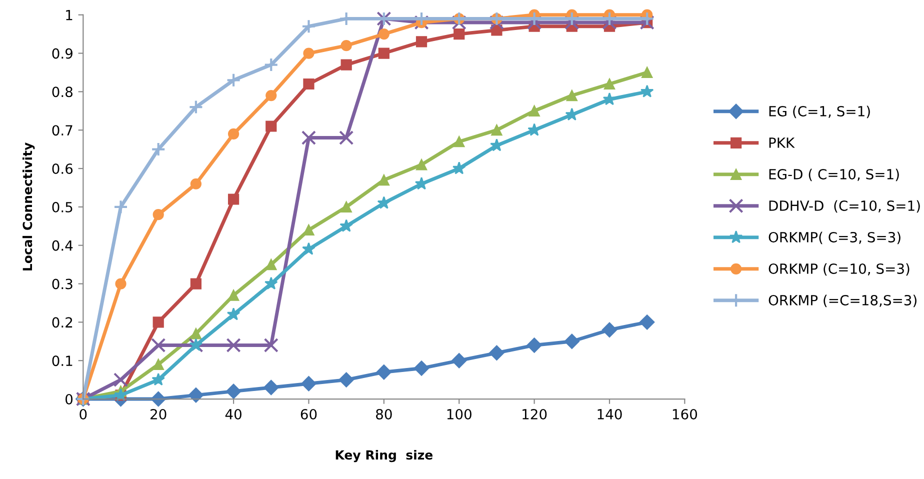  Describe the element at coordinates (844, 206) in the screenshot. I see `legend-label: DDHV-D (C=10, S=1)` at that location.